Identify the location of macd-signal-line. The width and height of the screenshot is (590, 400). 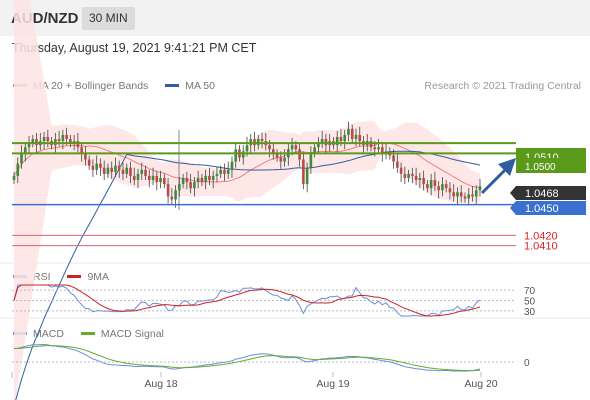
(247, 358).